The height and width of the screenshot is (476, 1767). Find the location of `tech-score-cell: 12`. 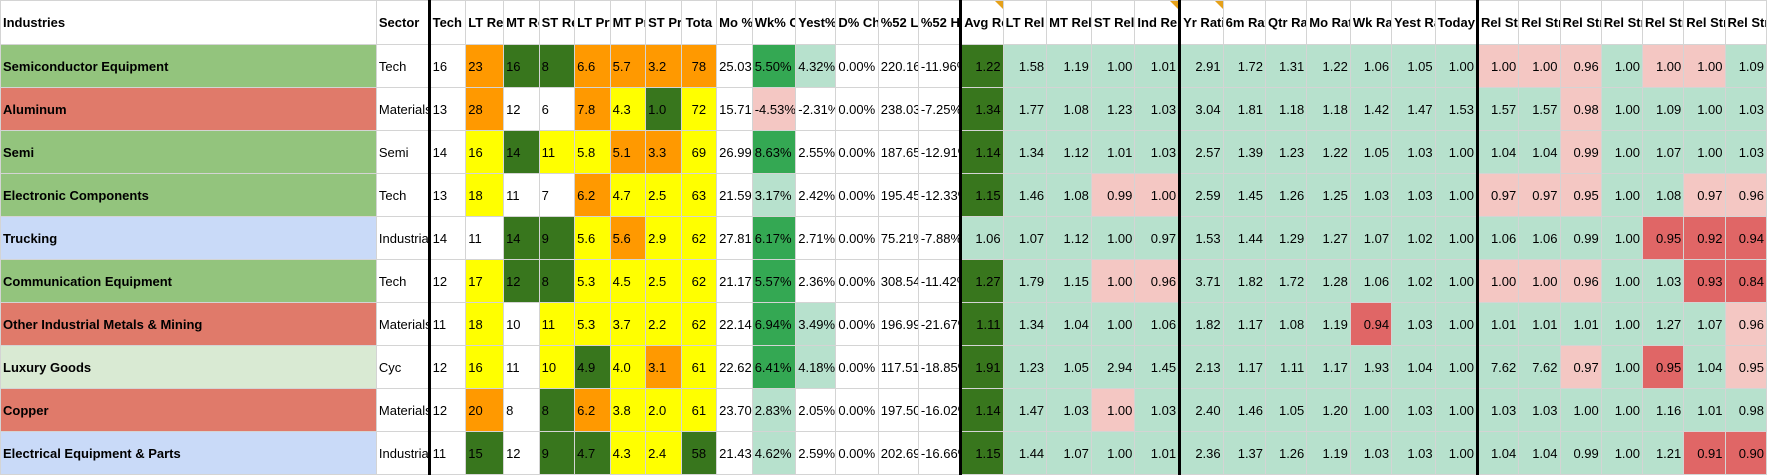

tech-score-cell: 12 is located at coordinates (447, 410).